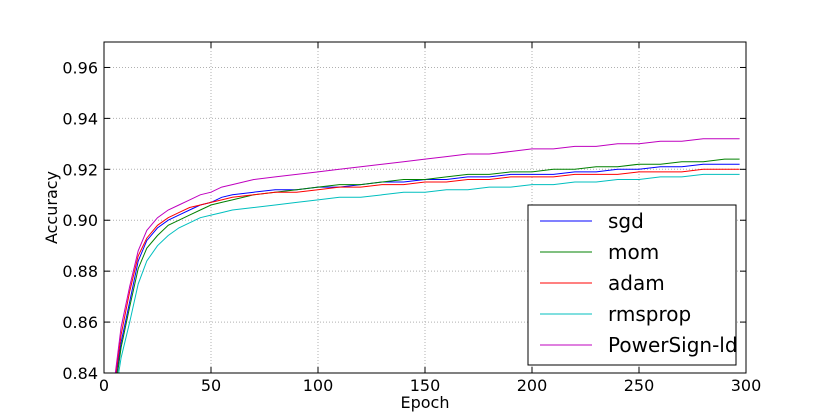 Image resolution: width=830 pixels, height=415 pixels. I want to click on legend-label: adam, so click(636, 283).